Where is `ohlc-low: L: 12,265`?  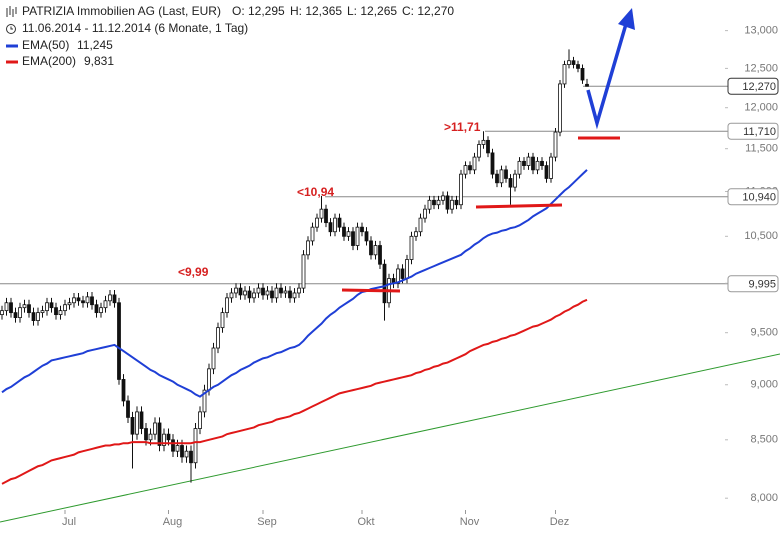 ohlc-low: L: 12,265 is located at coordinates (372, 11).